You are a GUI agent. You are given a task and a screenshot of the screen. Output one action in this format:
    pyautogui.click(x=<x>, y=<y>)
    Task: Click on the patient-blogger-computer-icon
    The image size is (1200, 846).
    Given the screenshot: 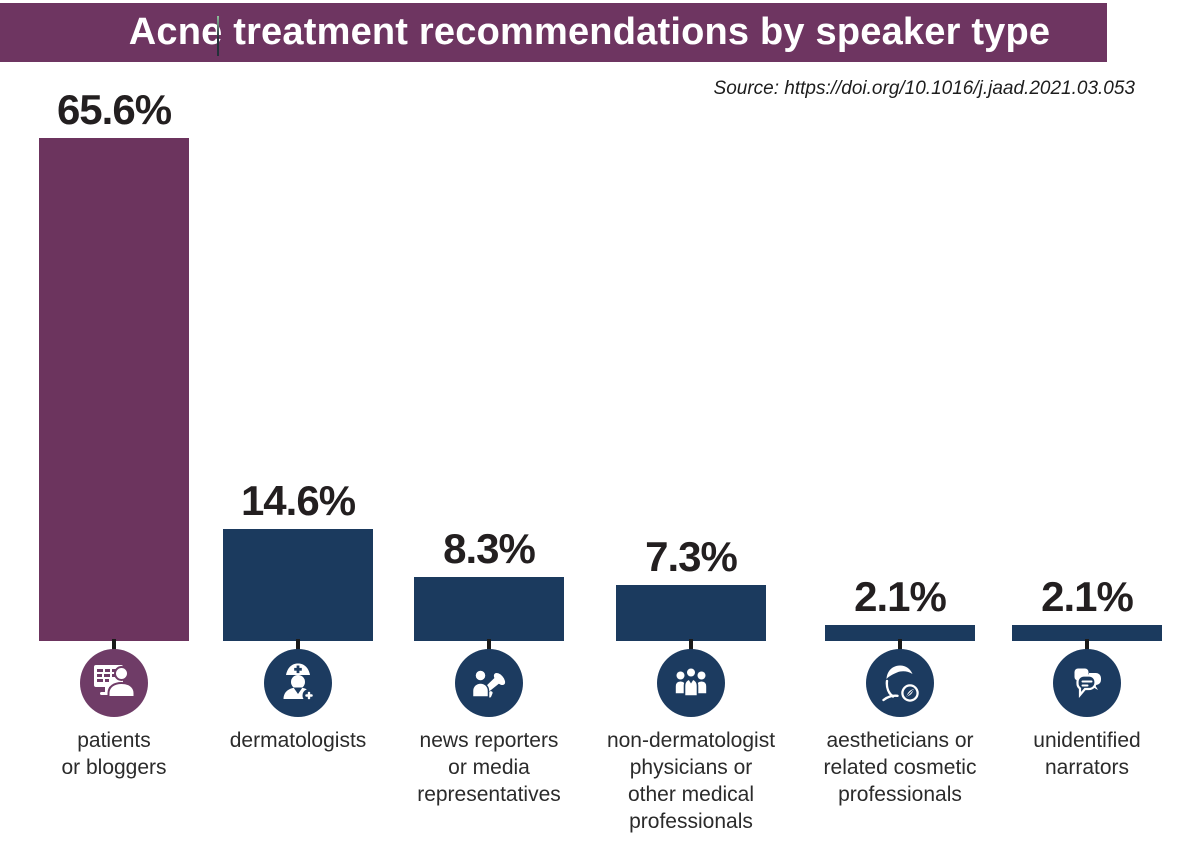 What is the action you would take?
    pyautogui.click(x=115, y=681)
    